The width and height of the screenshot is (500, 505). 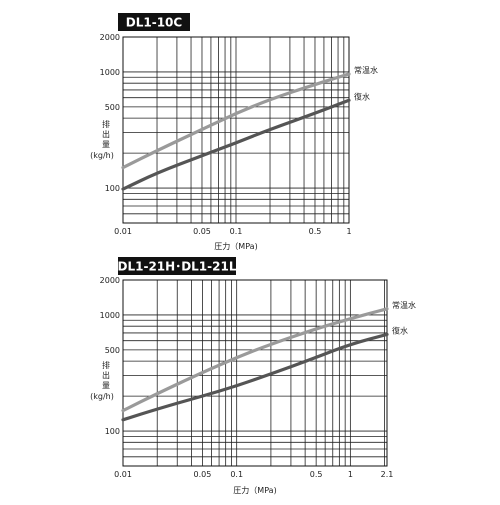 I want to click on x-tick-labels: 0.01 0.05 0.1 0.5 1, so click(x=232, y=231).